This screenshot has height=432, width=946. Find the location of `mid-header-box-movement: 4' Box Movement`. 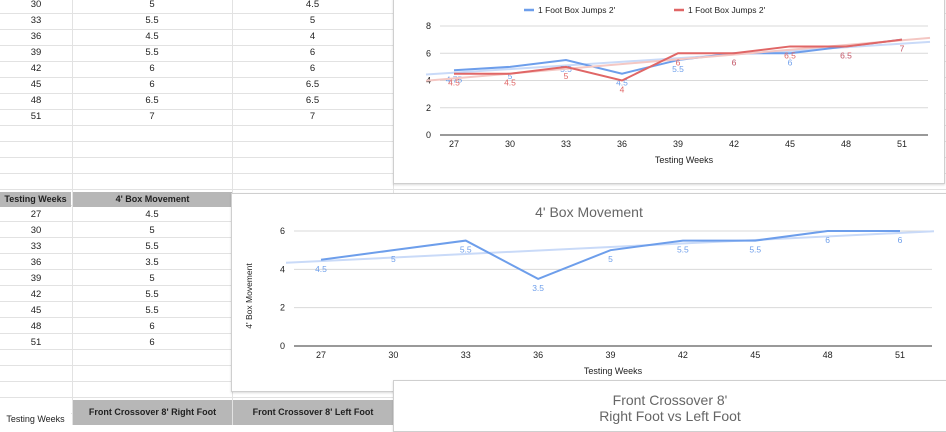

mid-header-box-movement: 4' Box Movement is located at coordinates (152, 199).